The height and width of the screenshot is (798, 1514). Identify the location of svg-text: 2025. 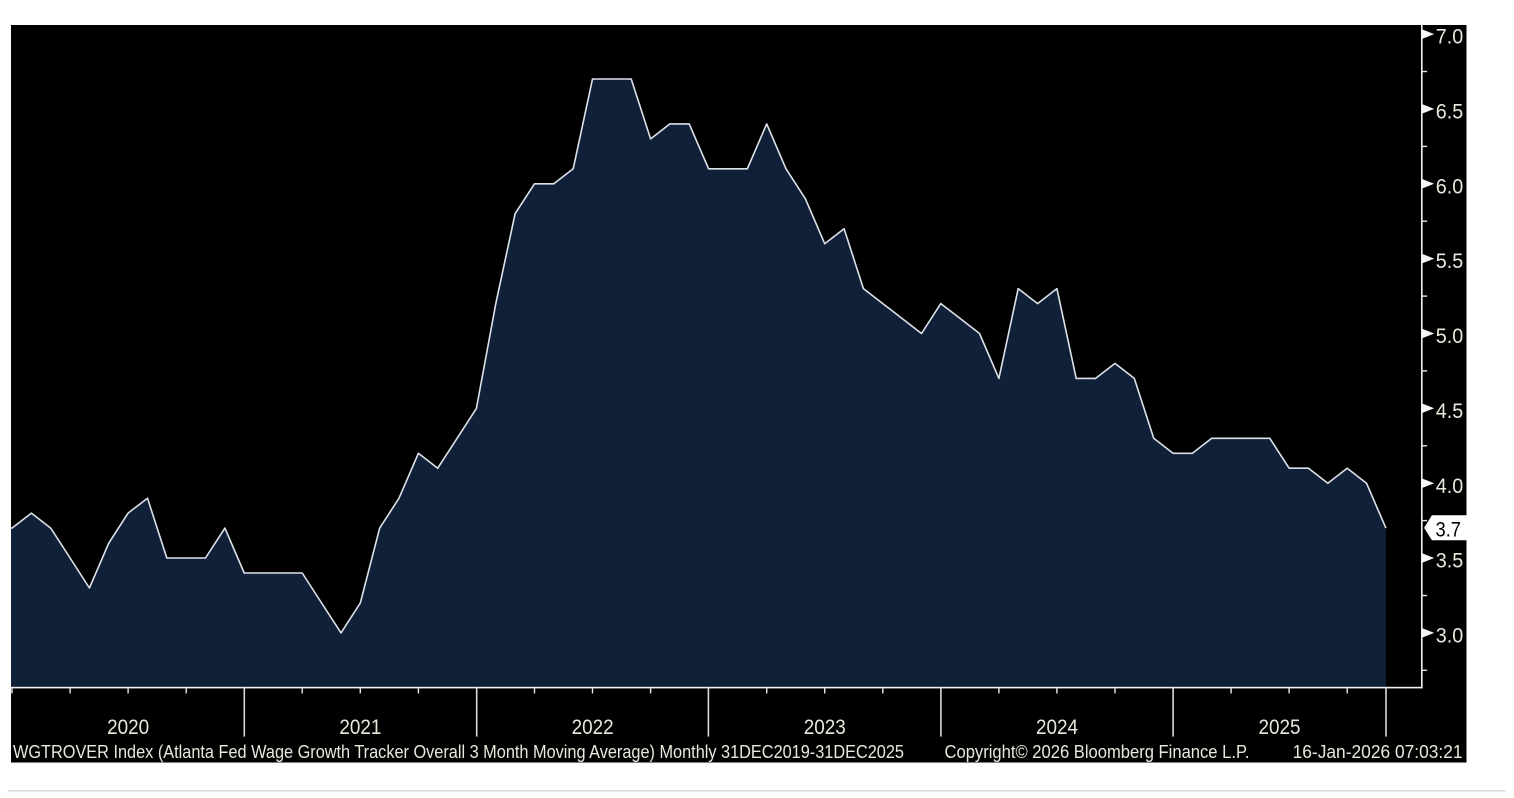
(1280, 727).